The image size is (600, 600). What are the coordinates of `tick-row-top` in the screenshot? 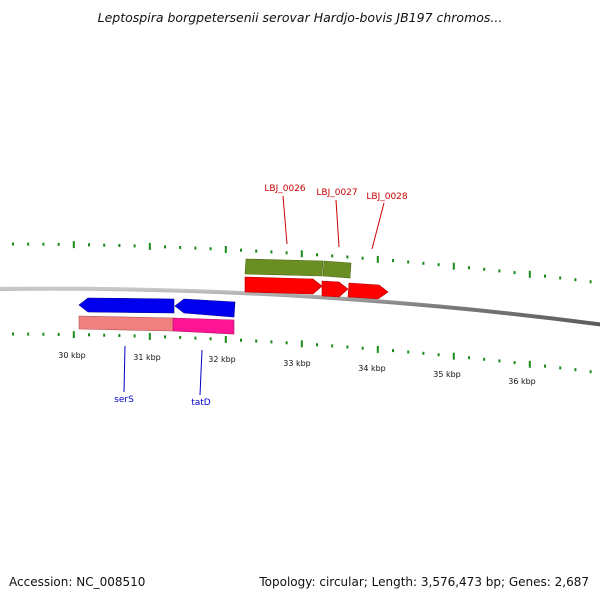 It's located at (302, 262).